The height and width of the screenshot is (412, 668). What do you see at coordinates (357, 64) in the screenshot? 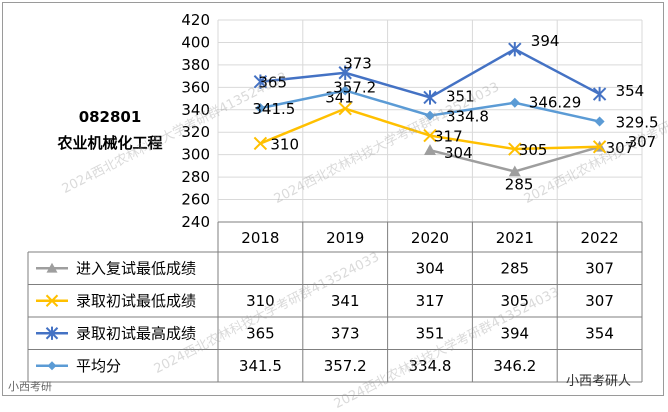
I see `data-label: 373` at bounding box center [357, 64].